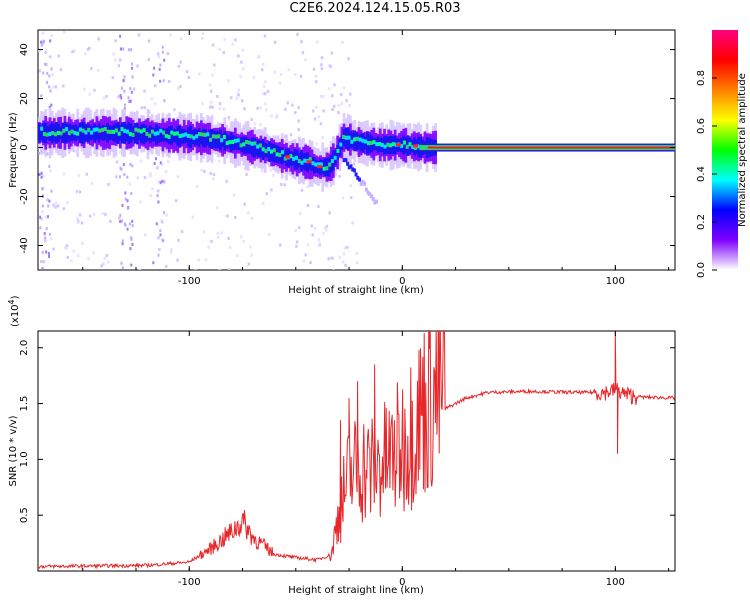 The width and height of the screenshot is (750, 600). Describe the element at coordinates (24, 196) in the screenshot. I see `y-tick-label: -20` at that location.